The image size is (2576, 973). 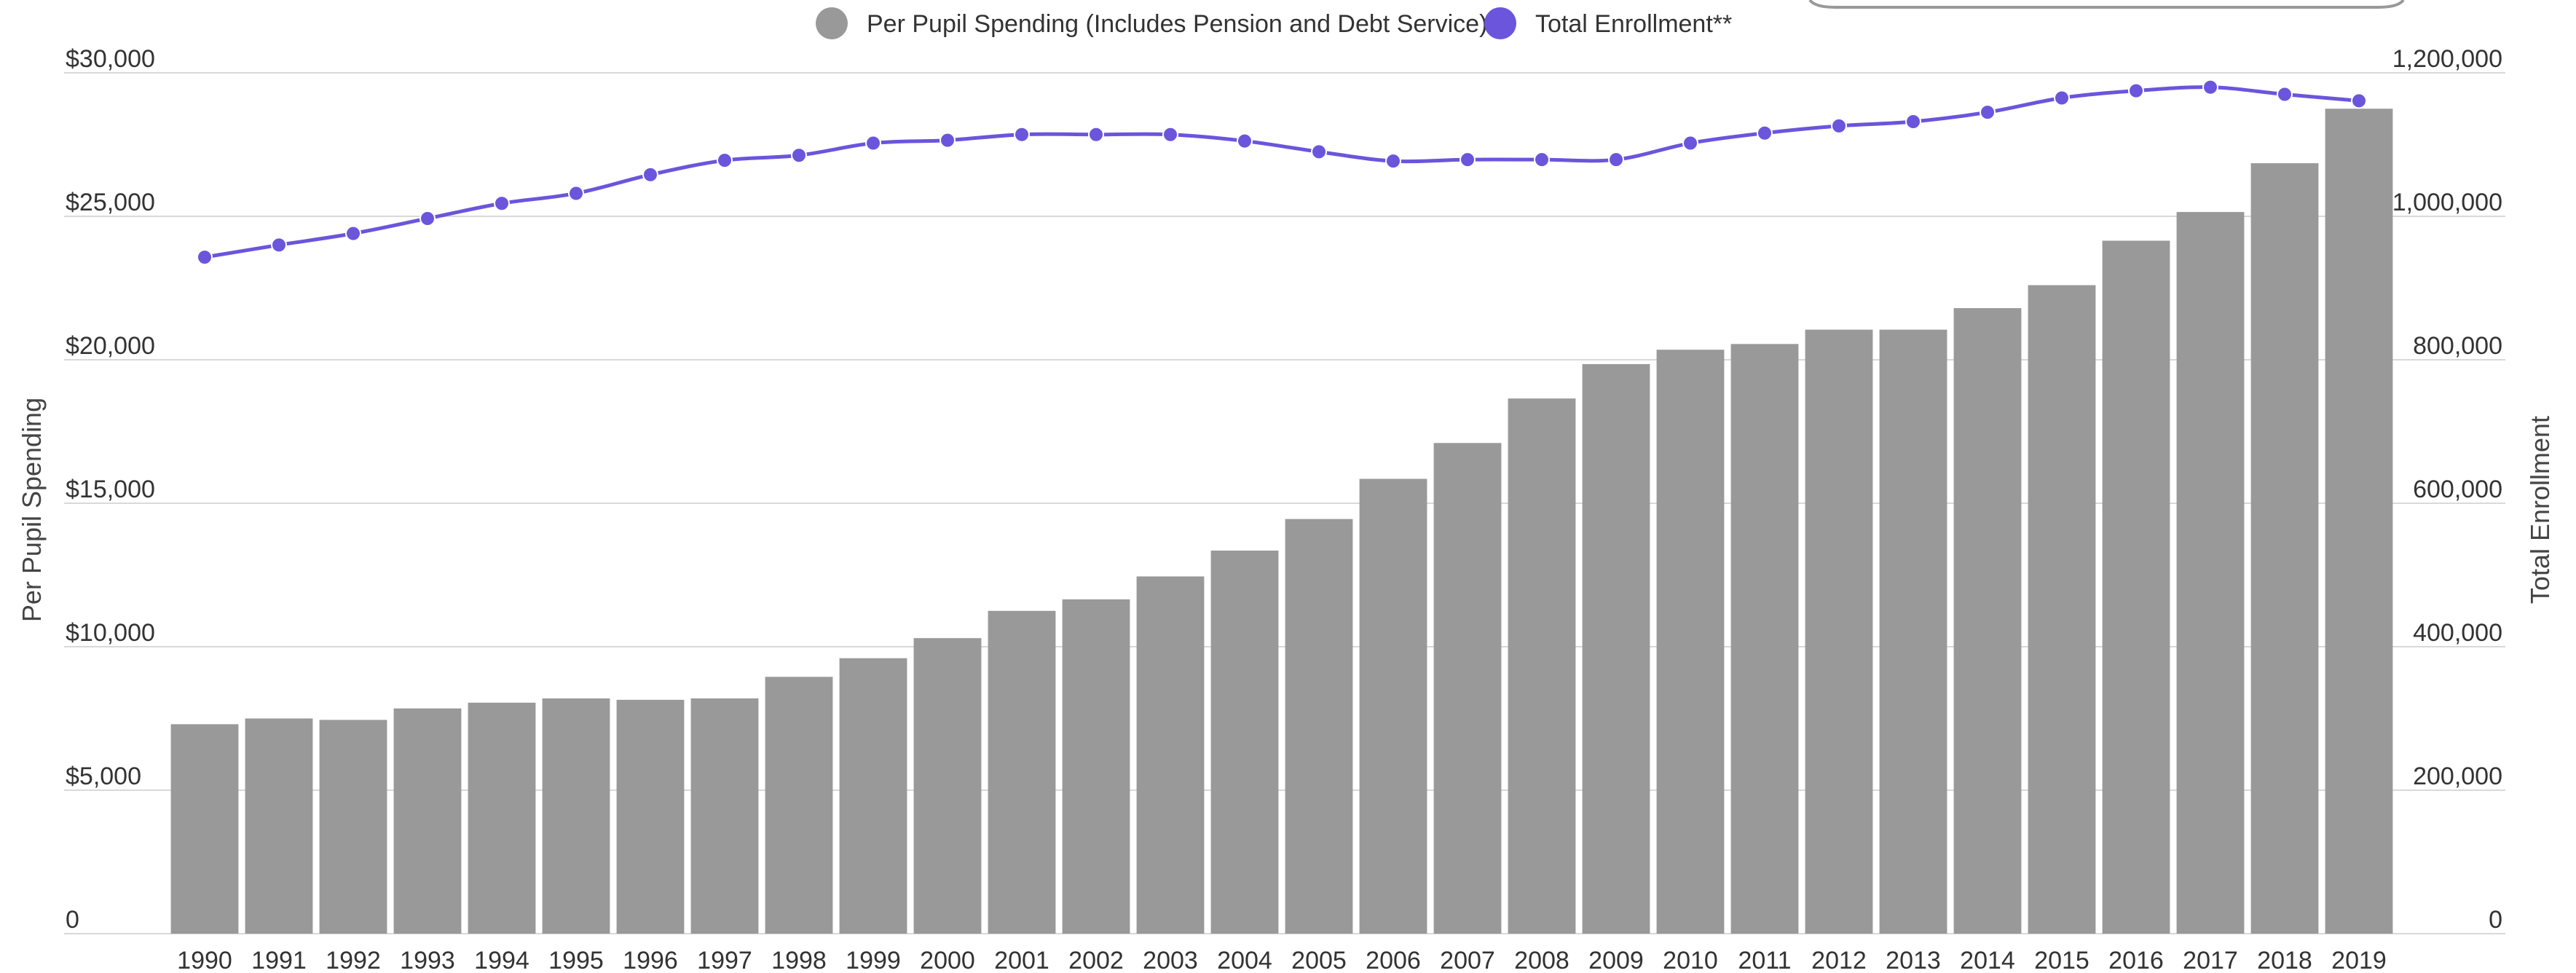 I want to click on bar-2006, so click(x=1393, y=706).